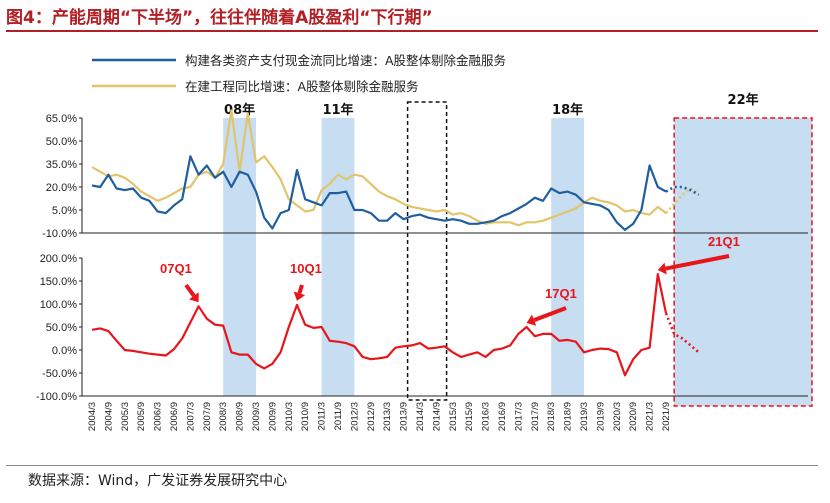 This screenshot has width=830, height=503. What do you see at coordinates (436, 416) in the screenshot?
I see `x-tick-label: 2014/9` at bounding box center [436, 416].